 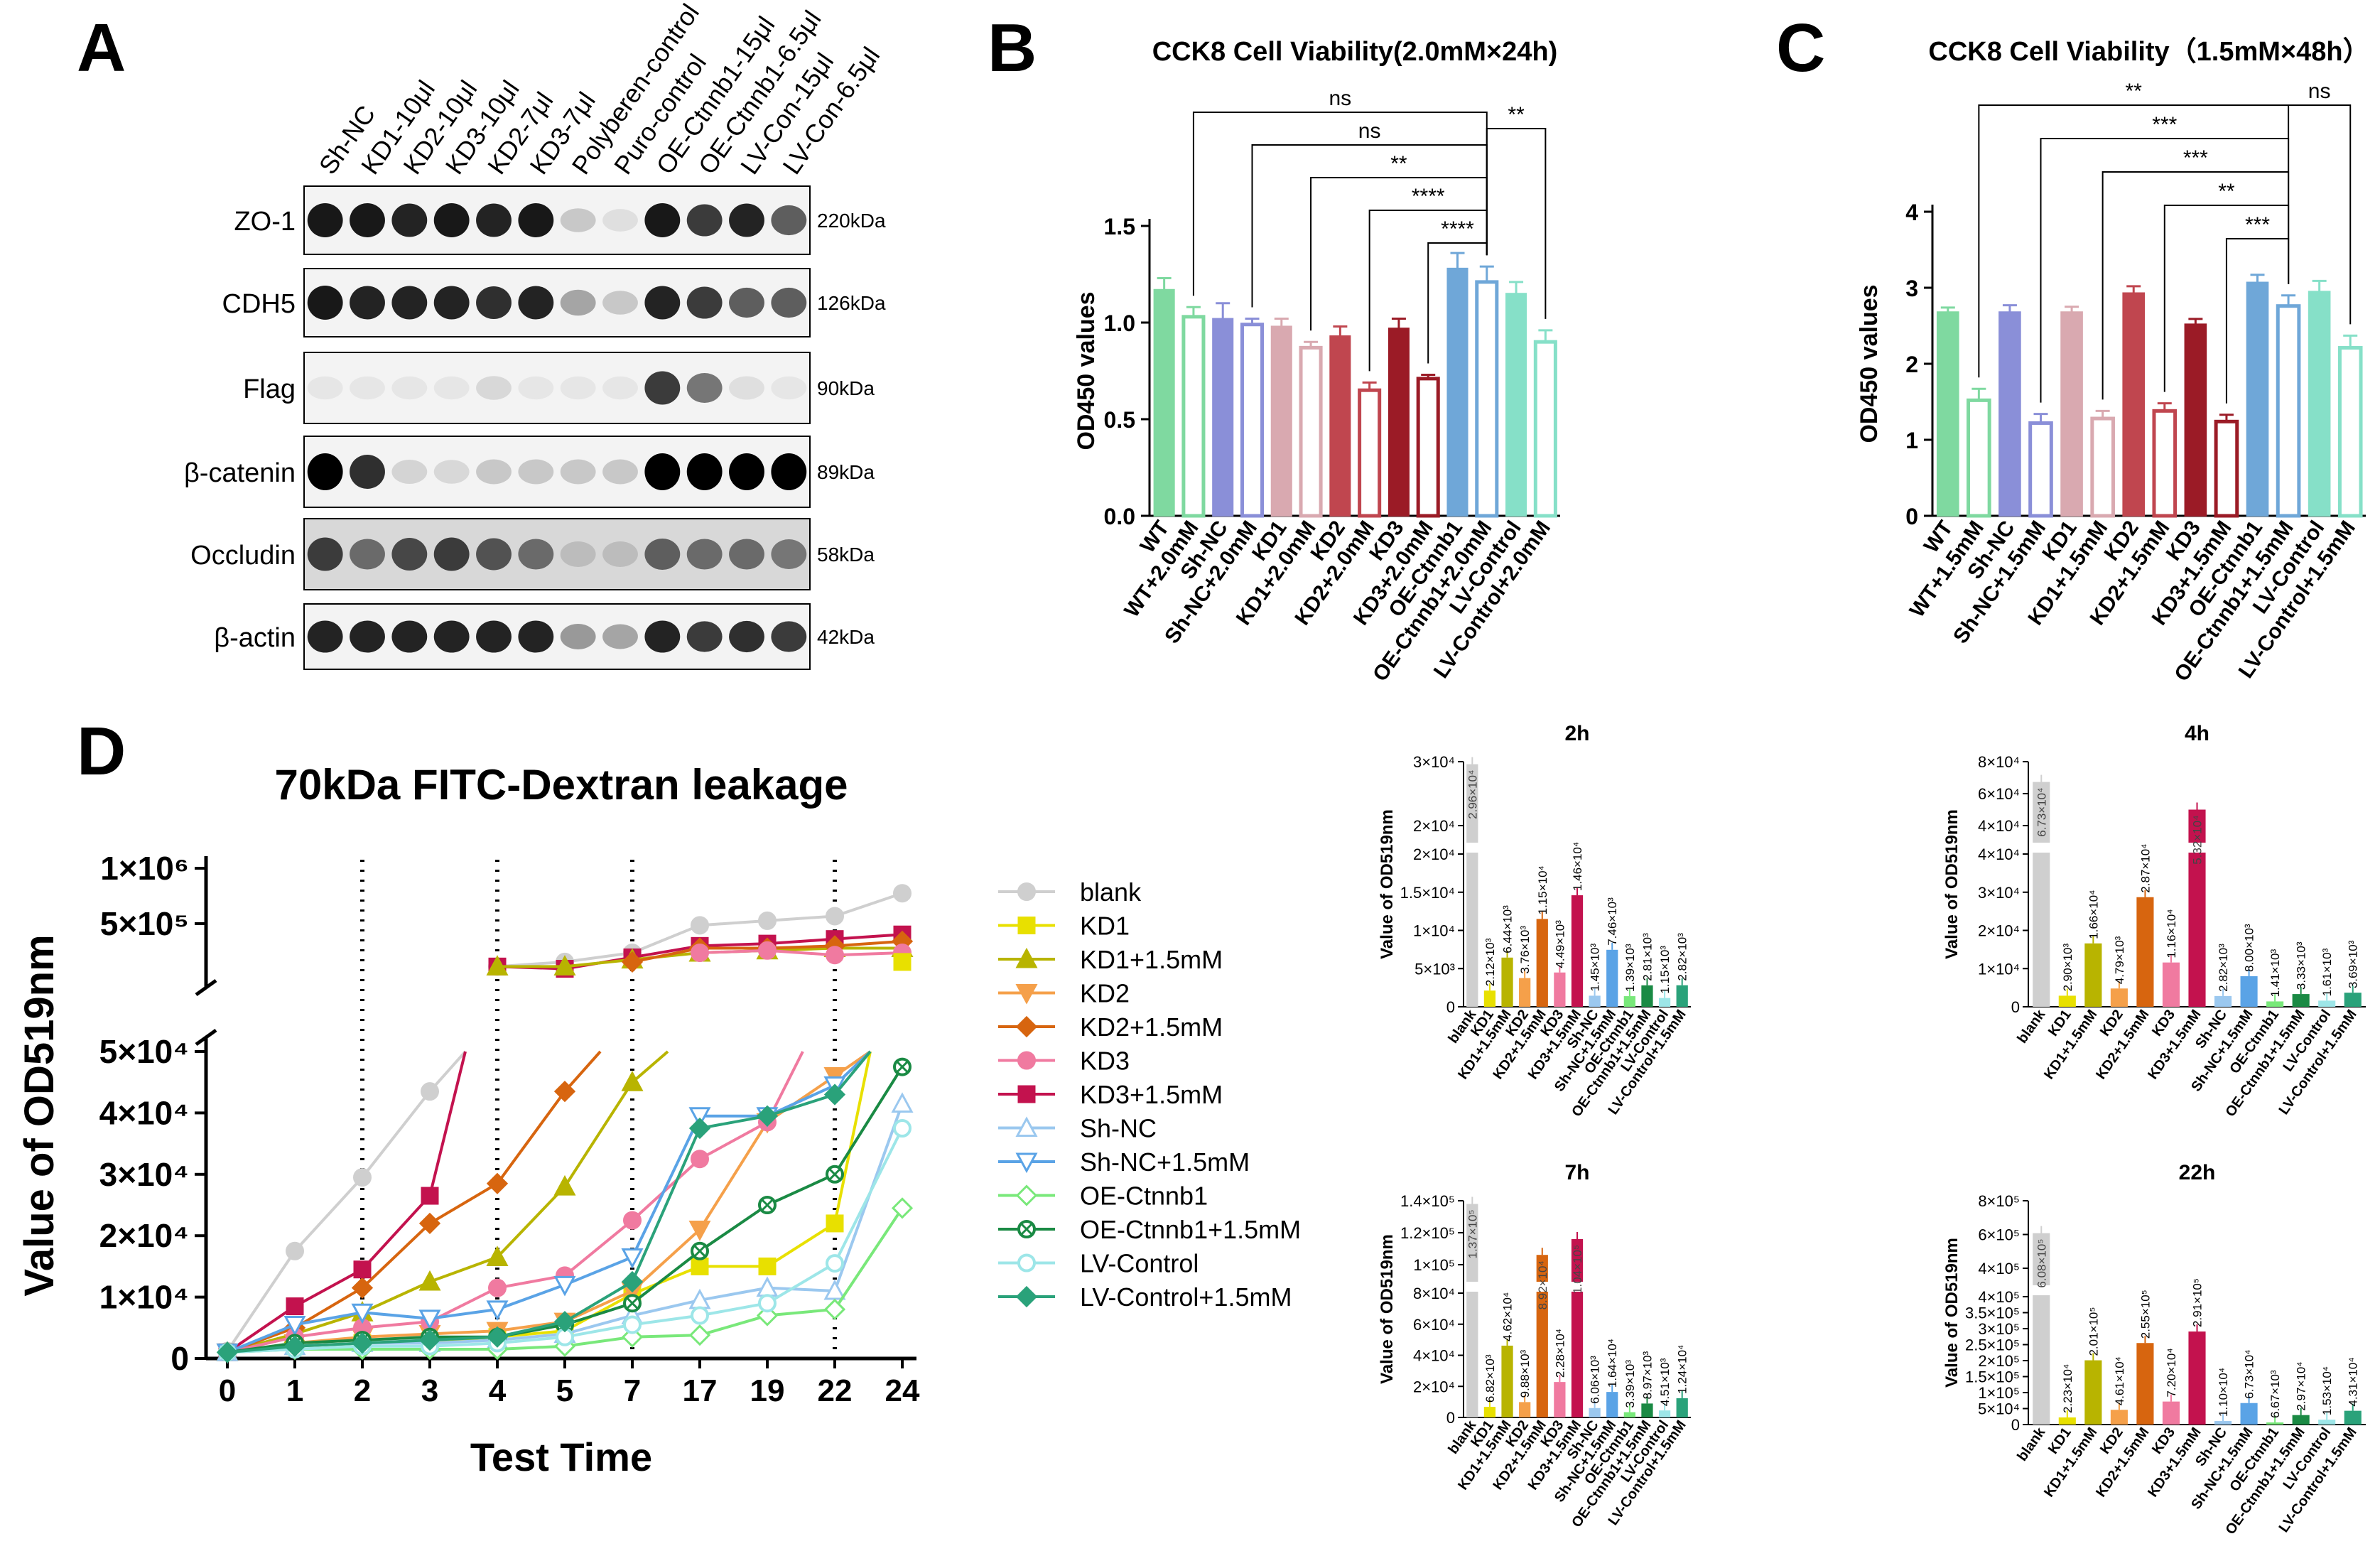 I want to click on y-tick-label: 4×10⁴, so click(x=144, y=1112).